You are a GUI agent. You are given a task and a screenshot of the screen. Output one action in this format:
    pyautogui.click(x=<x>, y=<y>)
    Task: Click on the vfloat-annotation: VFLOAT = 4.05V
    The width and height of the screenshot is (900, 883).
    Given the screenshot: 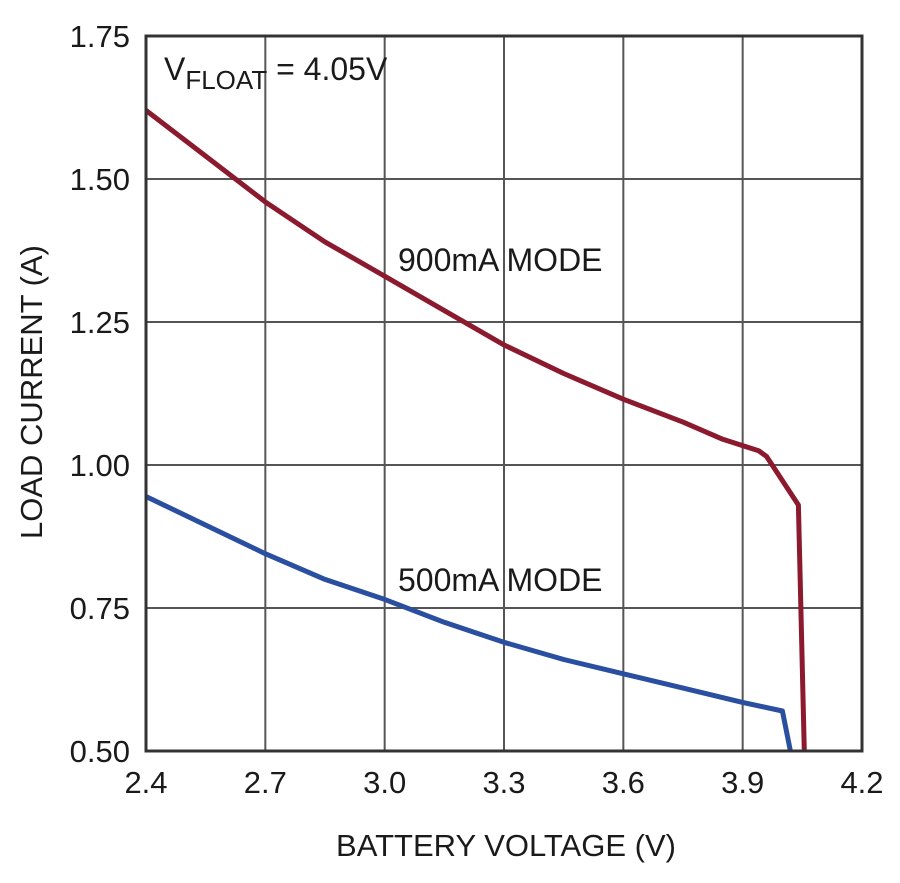 What is the action you would take?
    pyautogui.click(x=276, y=73)
    